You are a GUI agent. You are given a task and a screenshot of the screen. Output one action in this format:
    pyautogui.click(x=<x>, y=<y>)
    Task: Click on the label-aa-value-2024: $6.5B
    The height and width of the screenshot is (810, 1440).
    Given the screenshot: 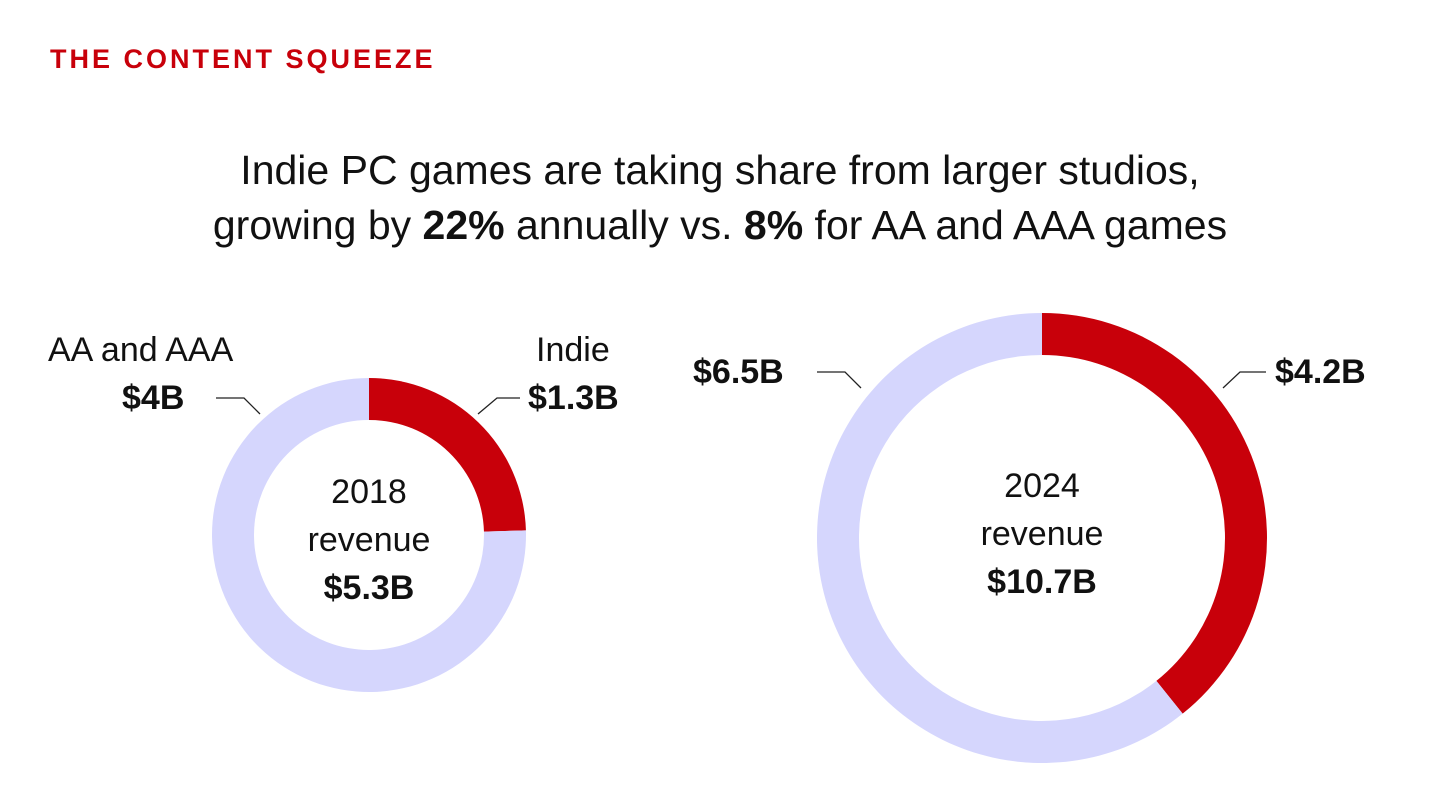 What is the action you would take?
    pyautogui.click(x=738, y=372)
    